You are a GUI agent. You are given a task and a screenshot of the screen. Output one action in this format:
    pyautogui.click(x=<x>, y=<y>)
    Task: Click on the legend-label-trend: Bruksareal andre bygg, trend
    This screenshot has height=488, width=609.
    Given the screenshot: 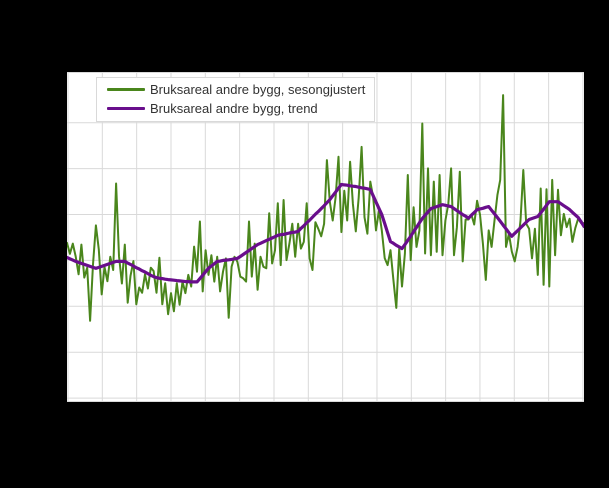 What is the action you would take?
    pyautogui.click(x=234, y=108)
    